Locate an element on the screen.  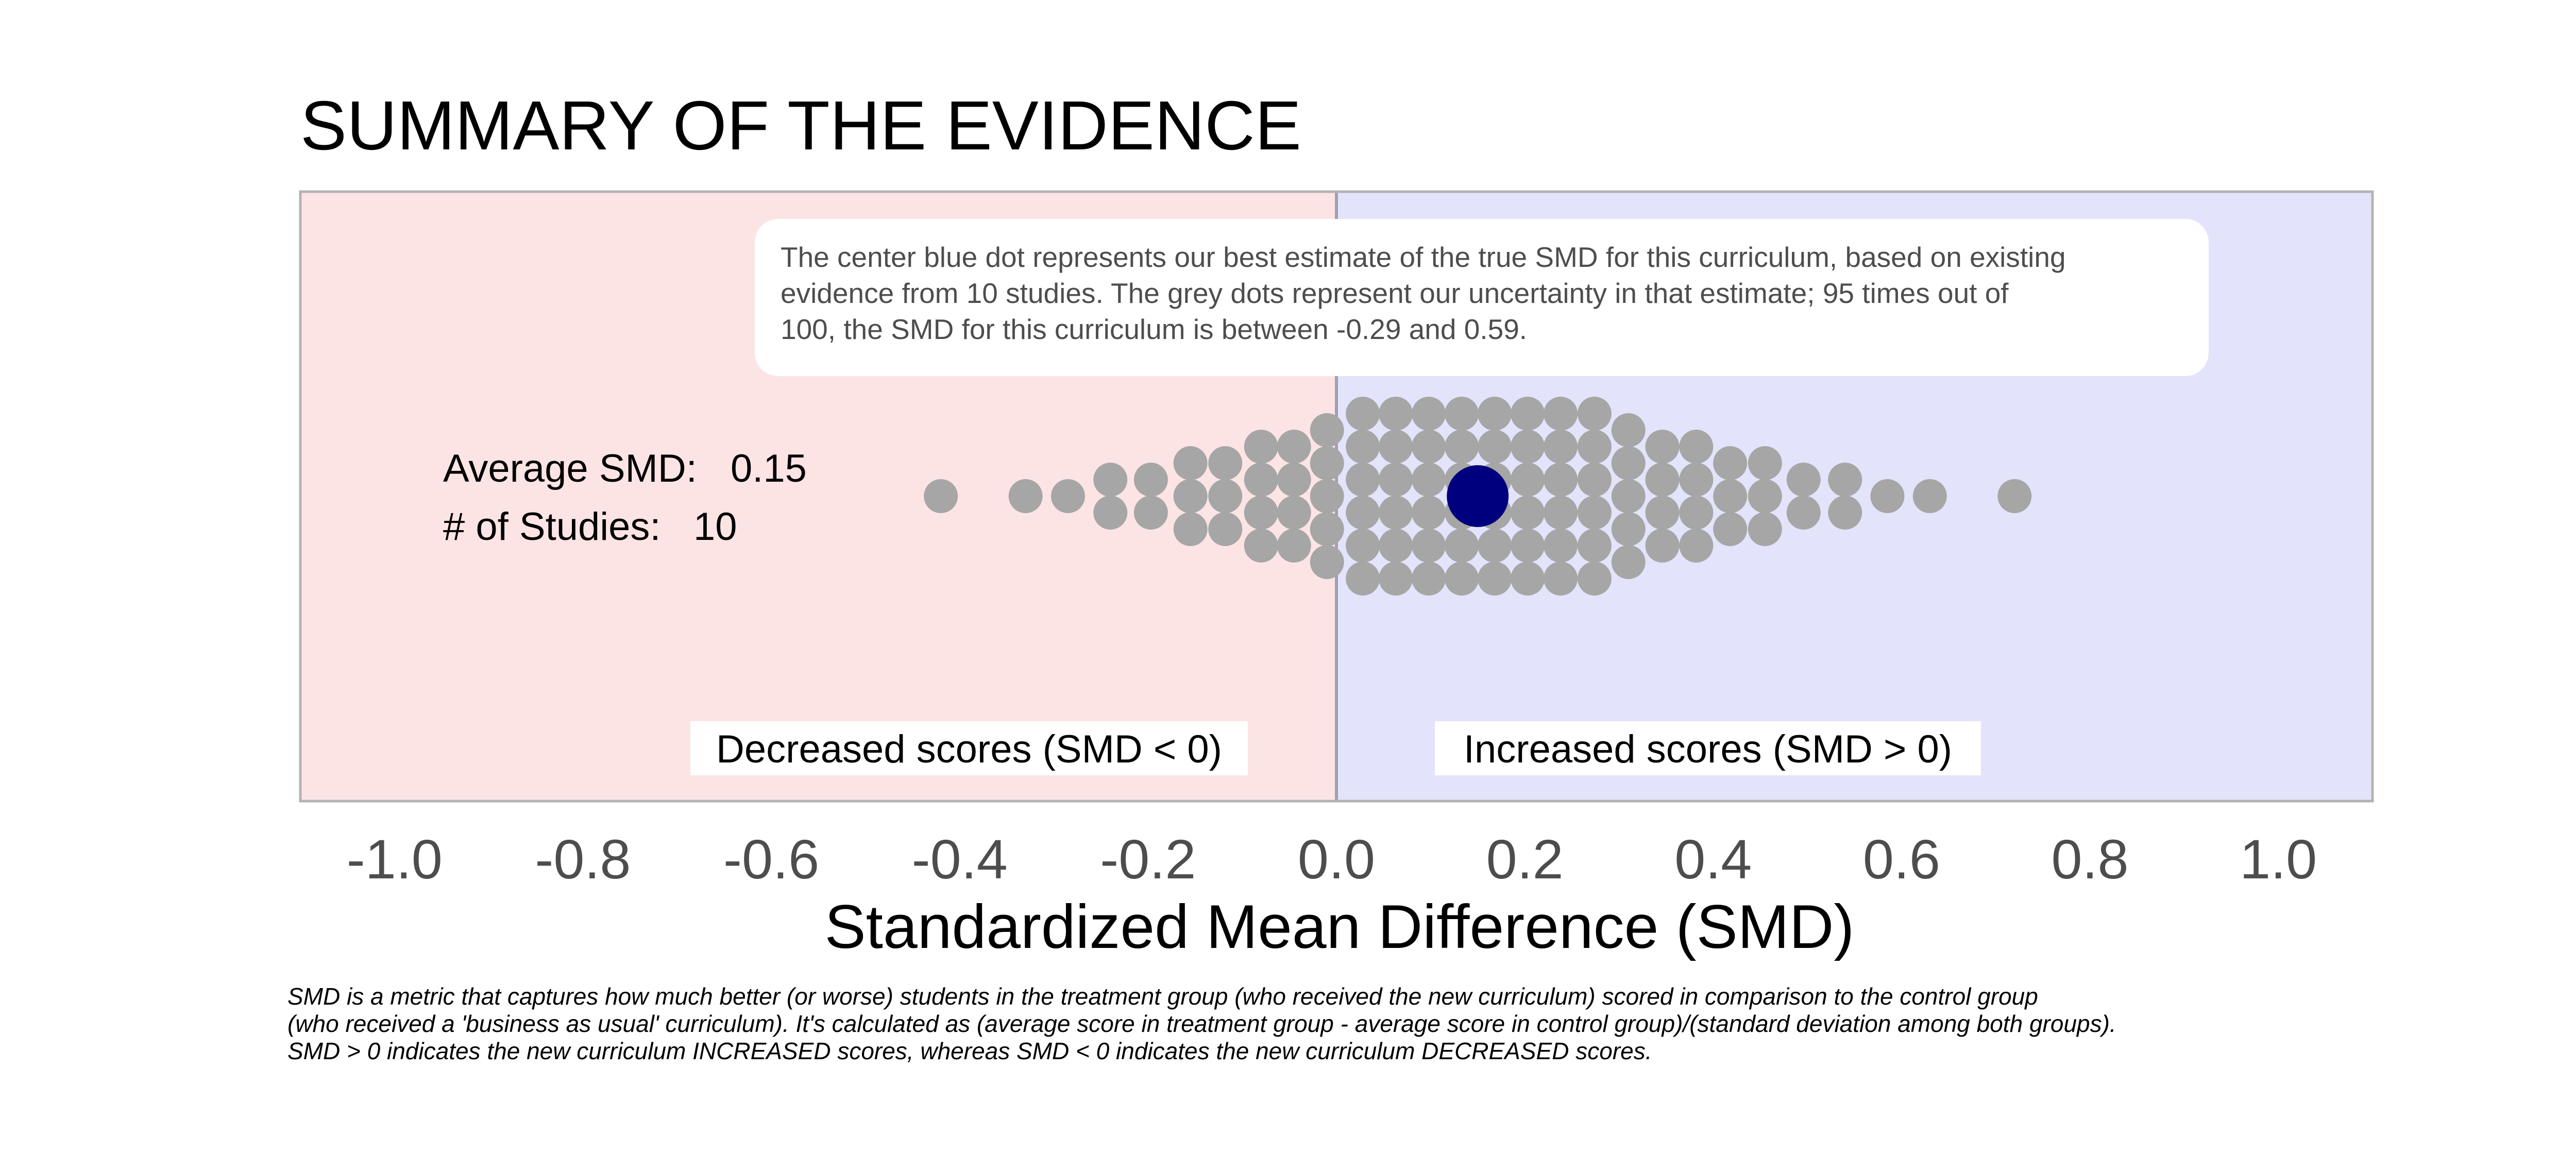
negative-label-text: Decreased scores (SMD < 0) is located at coordinates (969, 749).